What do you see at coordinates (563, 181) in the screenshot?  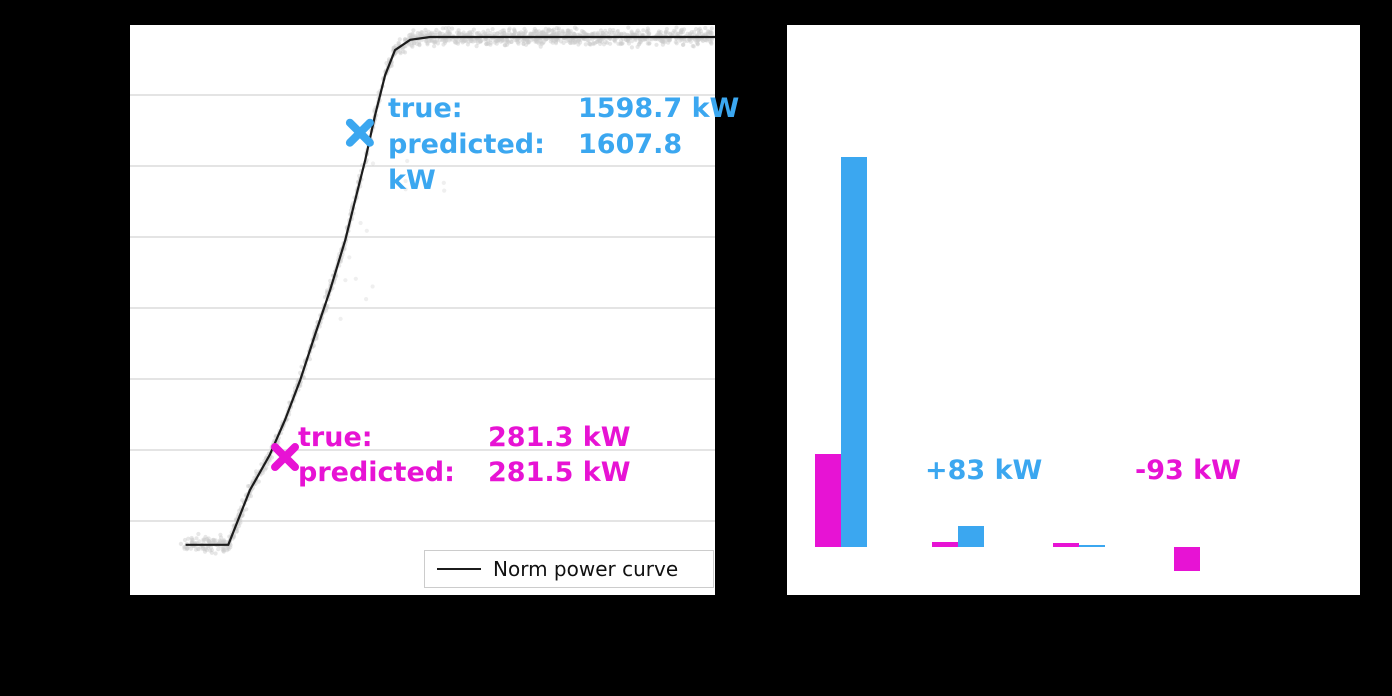 I see `annotation-row: kW` at bounding box center [563, 181].